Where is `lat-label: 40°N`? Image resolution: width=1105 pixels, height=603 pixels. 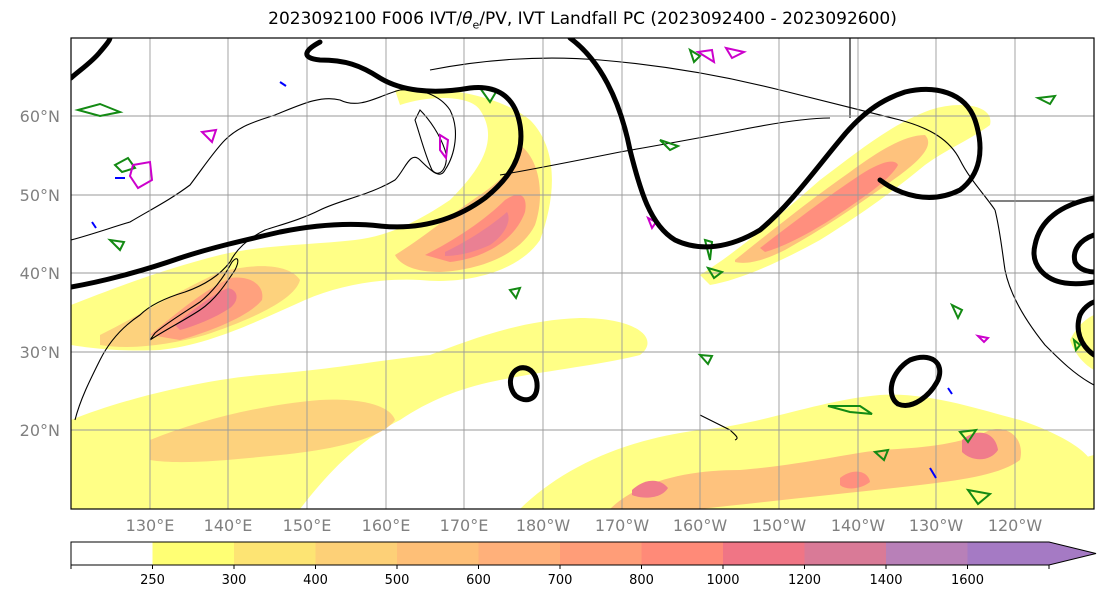
lat-label: 40°N is located at coordinates (40, 273).